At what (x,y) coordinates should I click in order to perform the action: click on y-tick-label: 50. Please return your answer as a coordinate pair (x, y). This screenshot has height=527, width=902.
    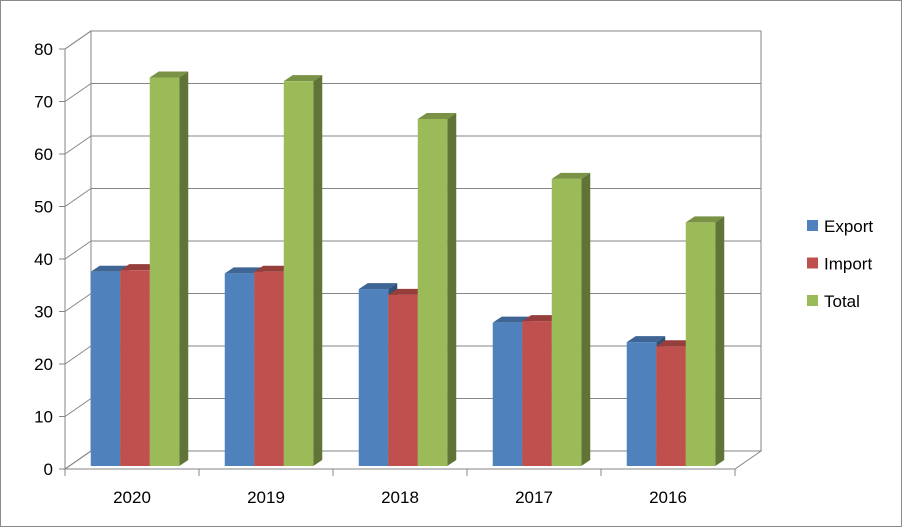
    Looking at the image, I should click on (43, 207).